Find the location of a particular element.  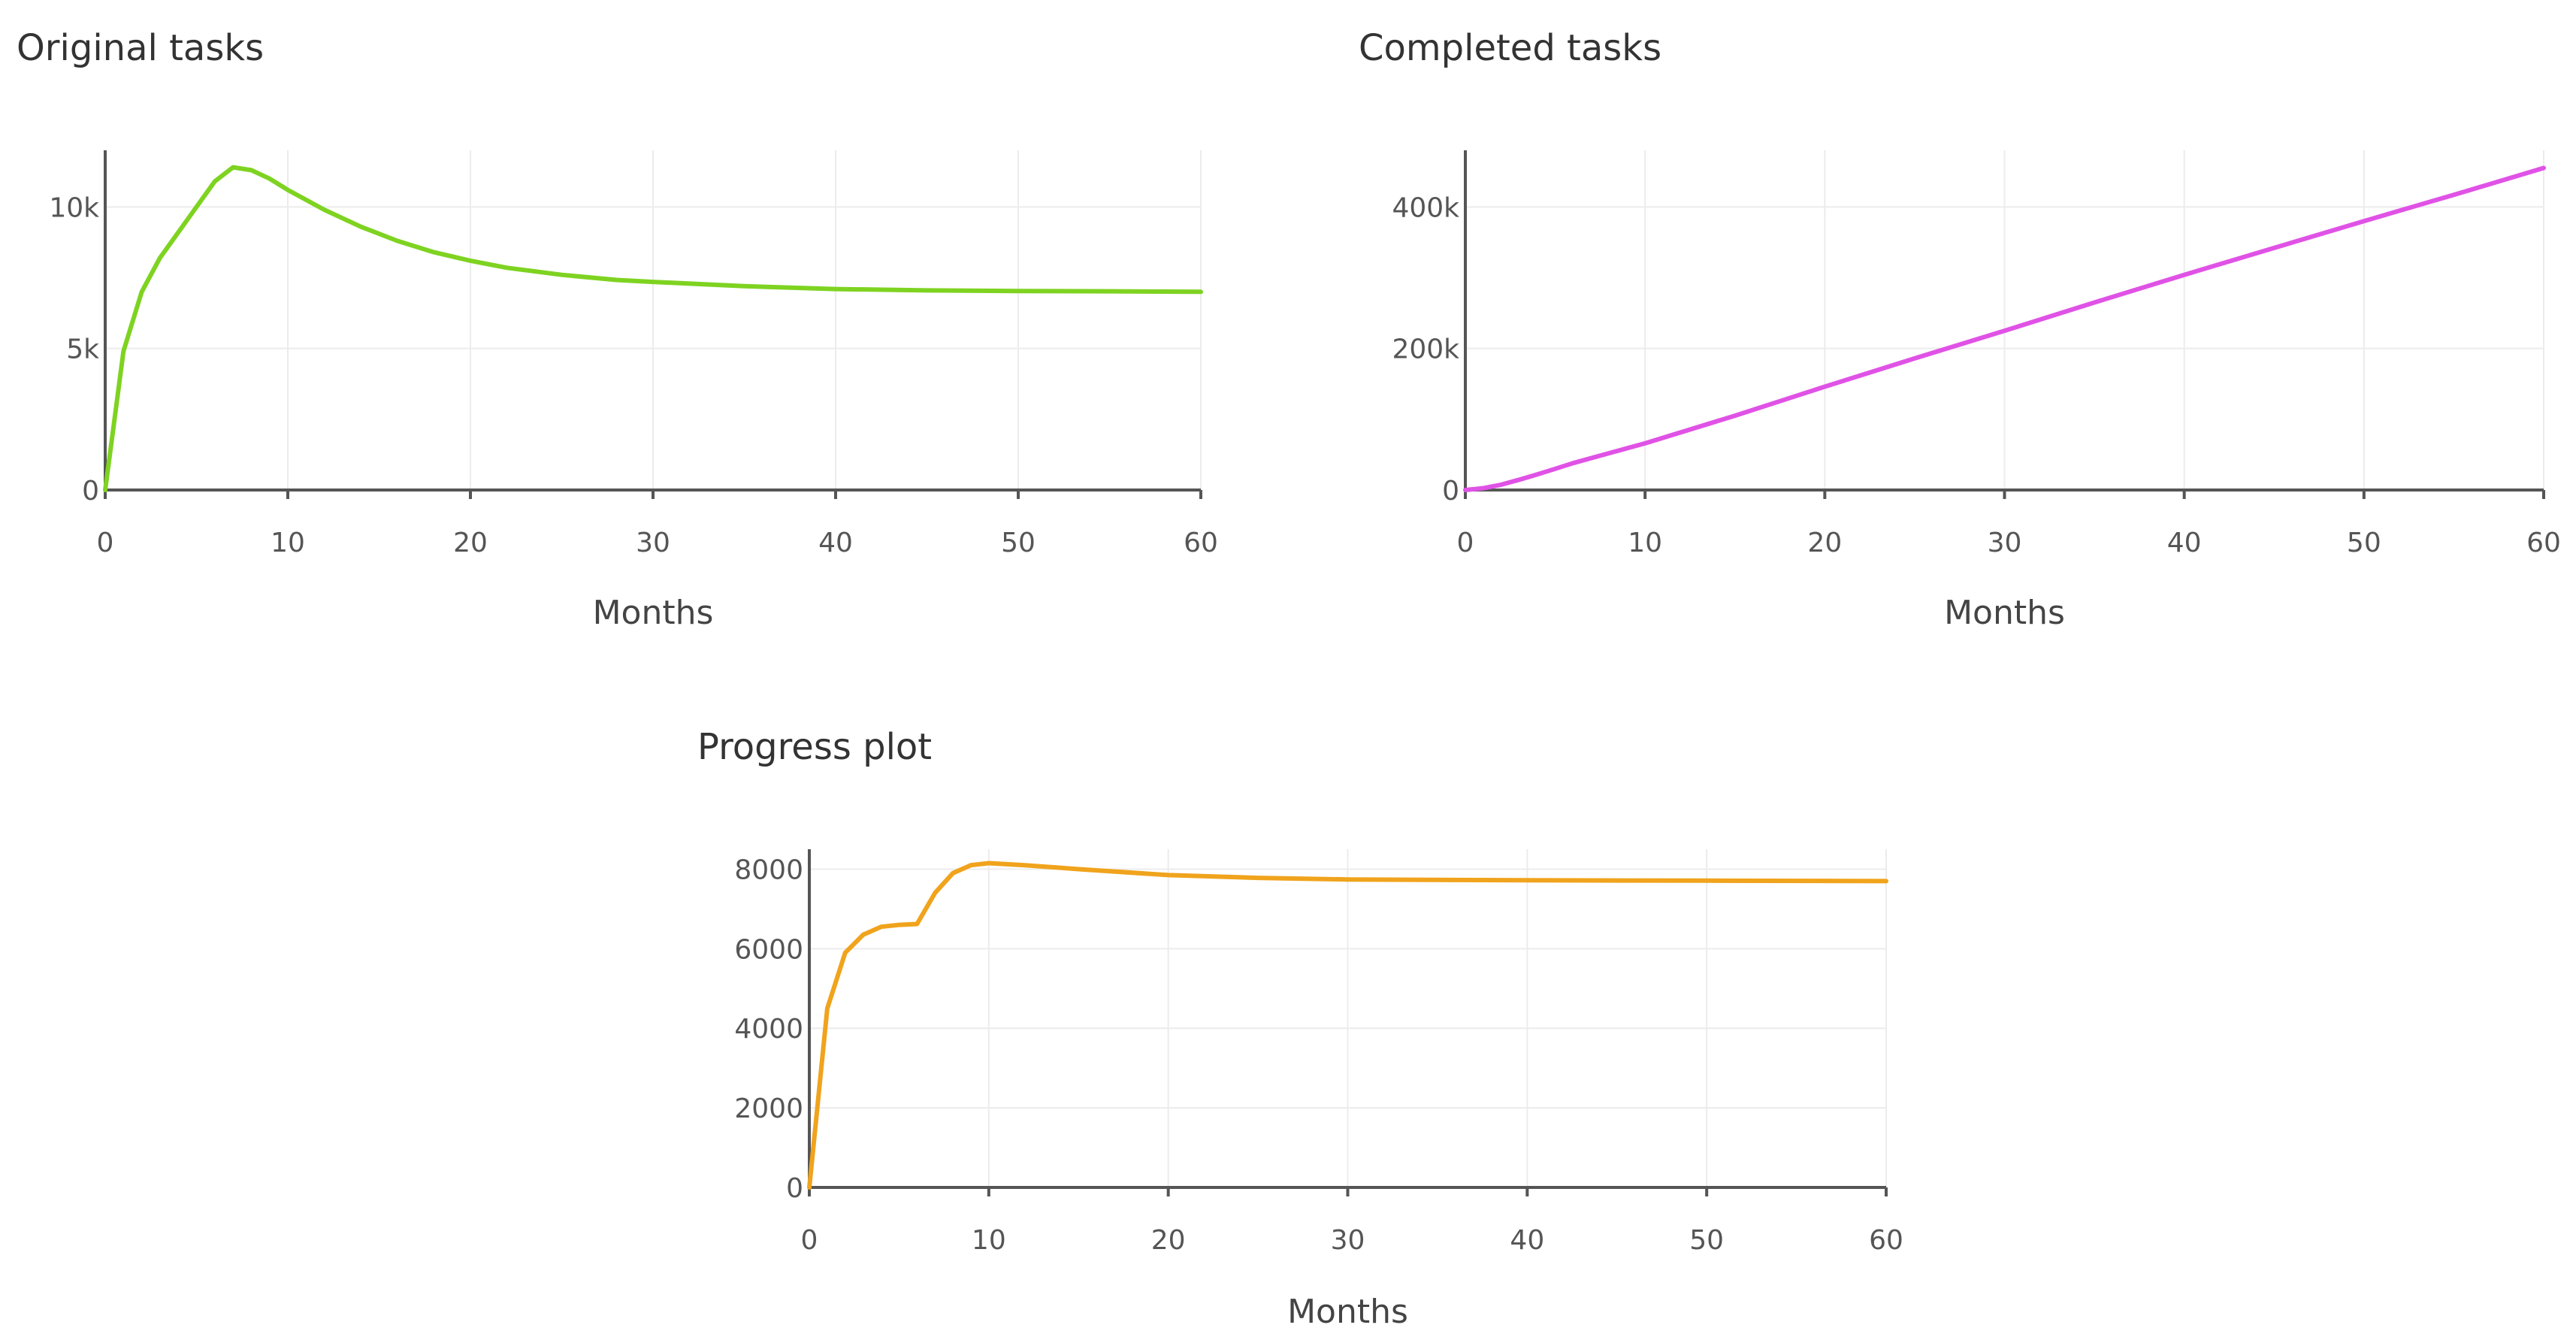

y-tick-label: 5k is located at coordinates (82, 349).